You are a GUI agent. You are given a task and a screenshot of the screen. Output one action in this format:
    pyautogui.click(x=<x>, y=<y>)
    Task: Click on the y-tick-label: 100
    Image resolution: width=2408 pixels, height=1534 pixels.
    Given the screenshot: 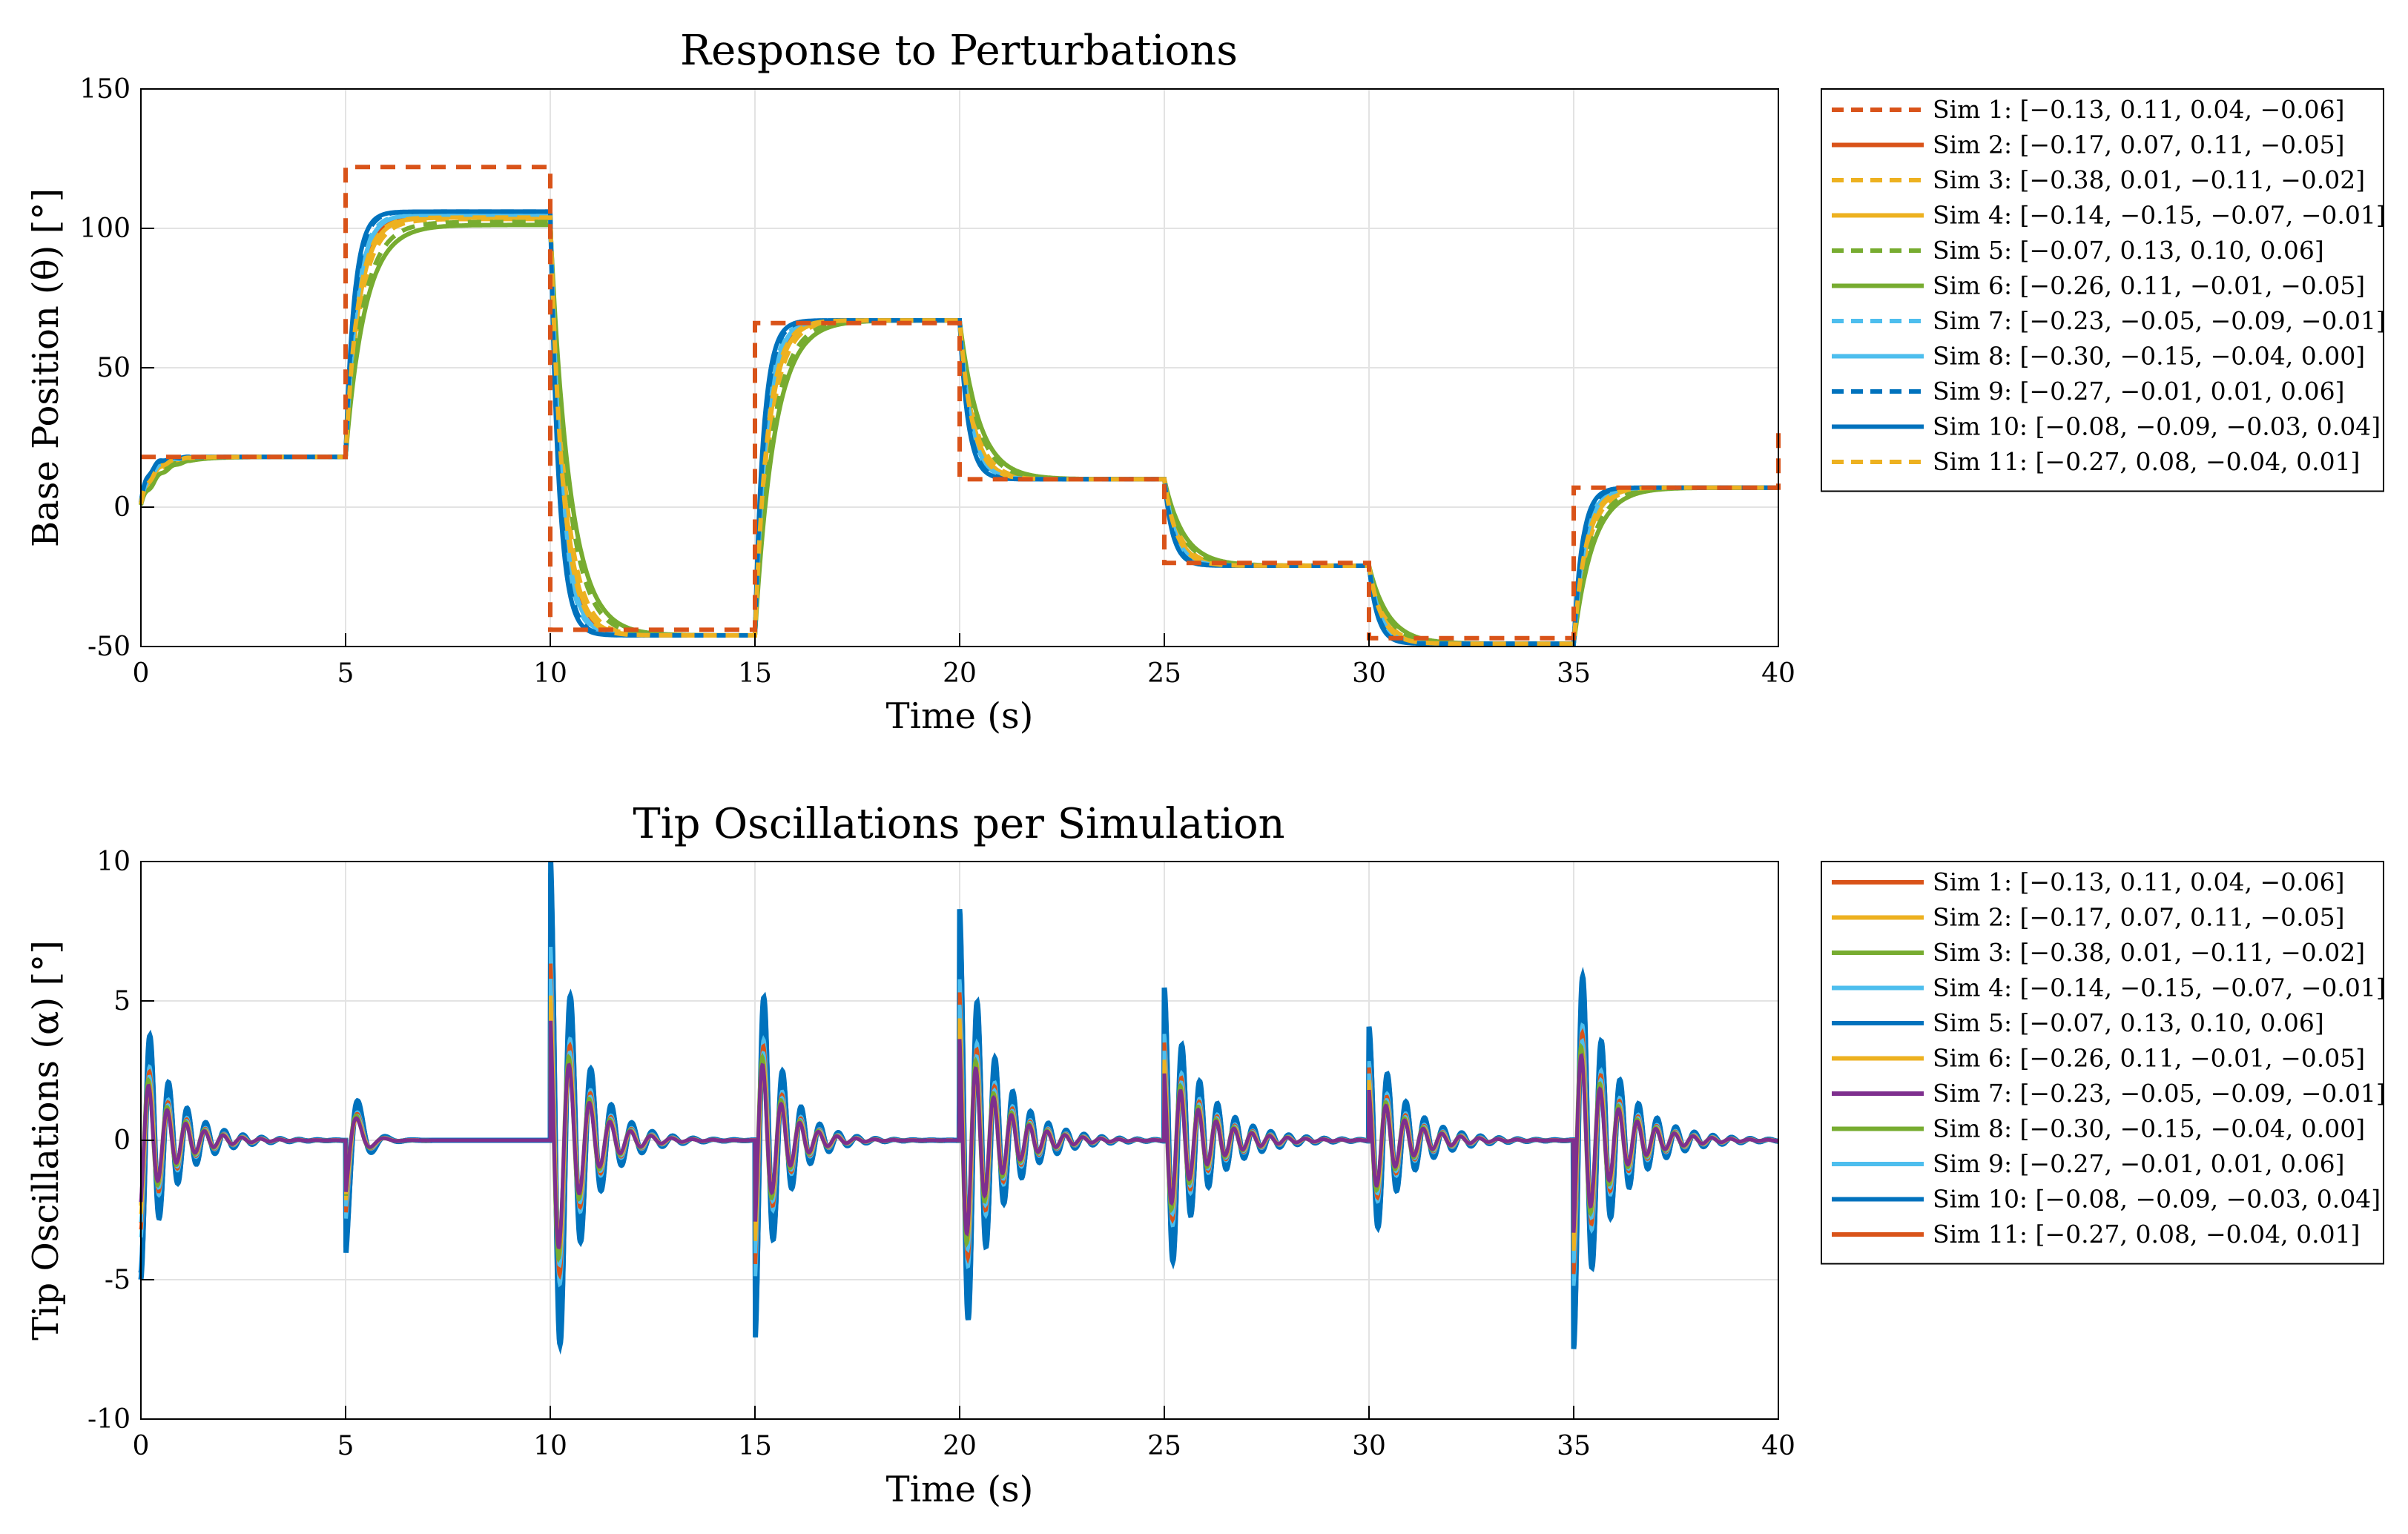 What is the action you would take?
    pyautogui.click(x=105, y=229)
    